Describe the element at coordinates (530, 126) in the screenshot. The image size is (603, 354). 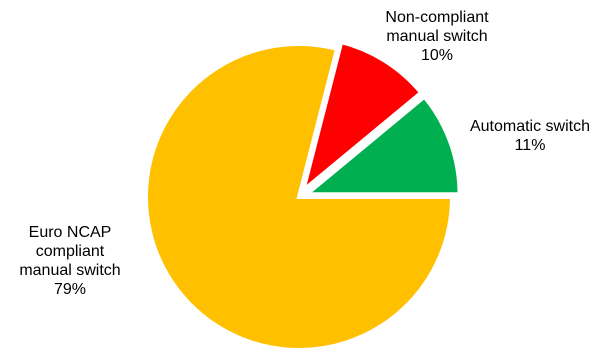
I see `slice-category-label: Automatic switch` at that location.